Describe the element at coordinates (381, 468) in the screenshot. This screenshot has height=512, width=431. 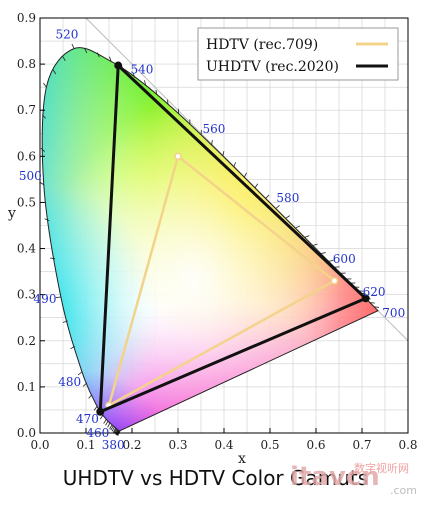
I see `watermark-subtitle: 数字视听网` at that location.